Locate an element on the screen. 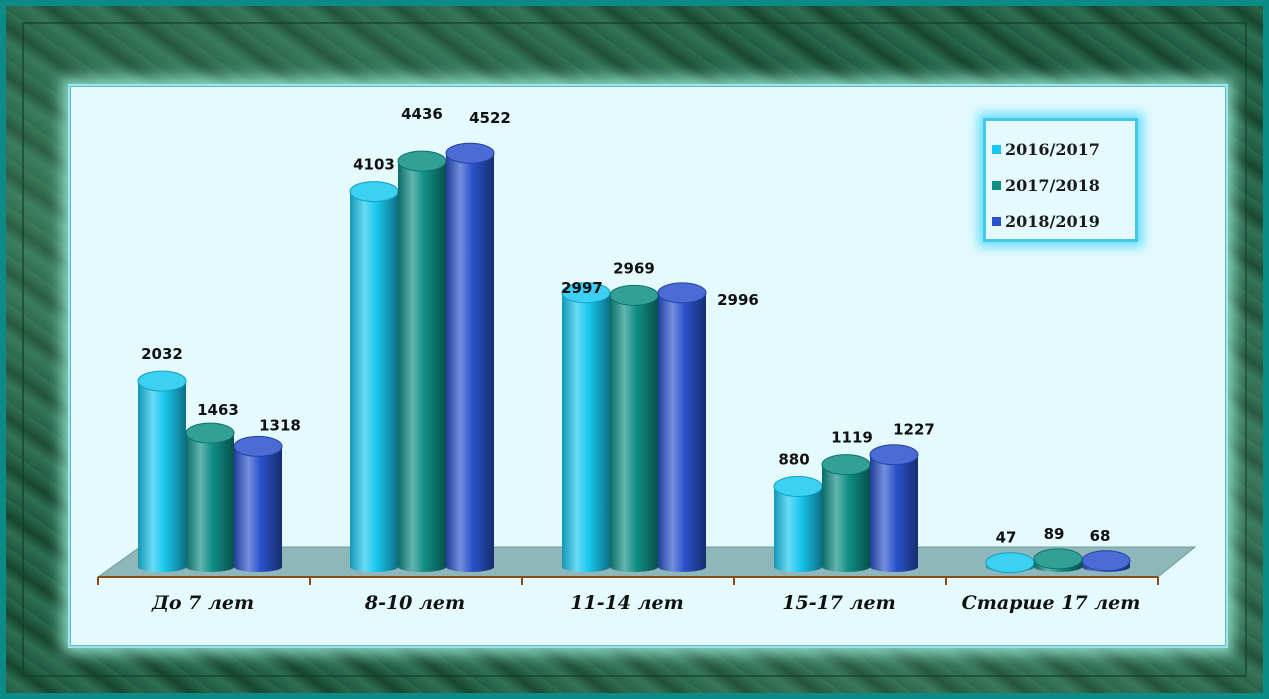 Image resolution: width=1269 pixels, height=699 pixels. legend: 2016/2017 2017/2018 2018/2019 is located at coordinates (1060, 180).